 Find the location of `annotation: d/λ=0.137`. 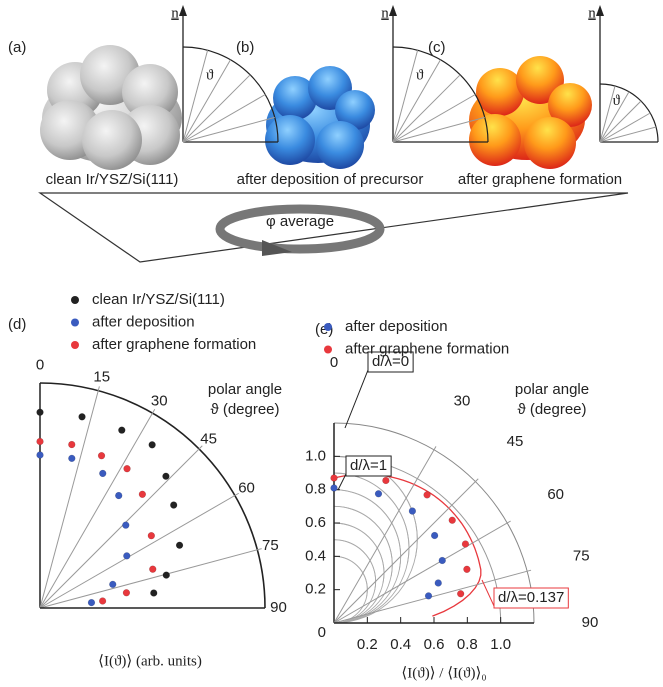

annotation: d/λ=0.137 is located at coordinates (531, 597).